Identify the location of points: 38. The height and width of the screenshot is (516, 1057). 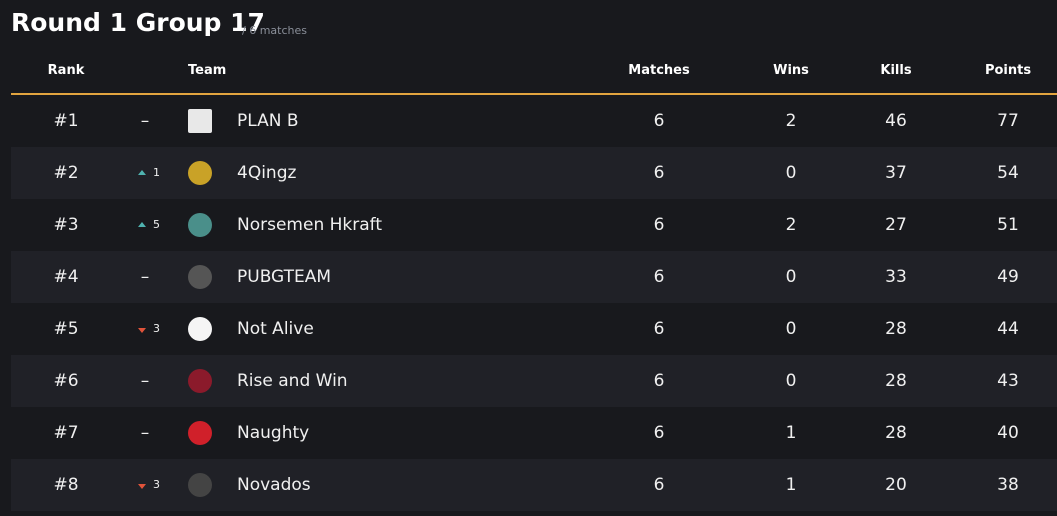
(1008, 485).